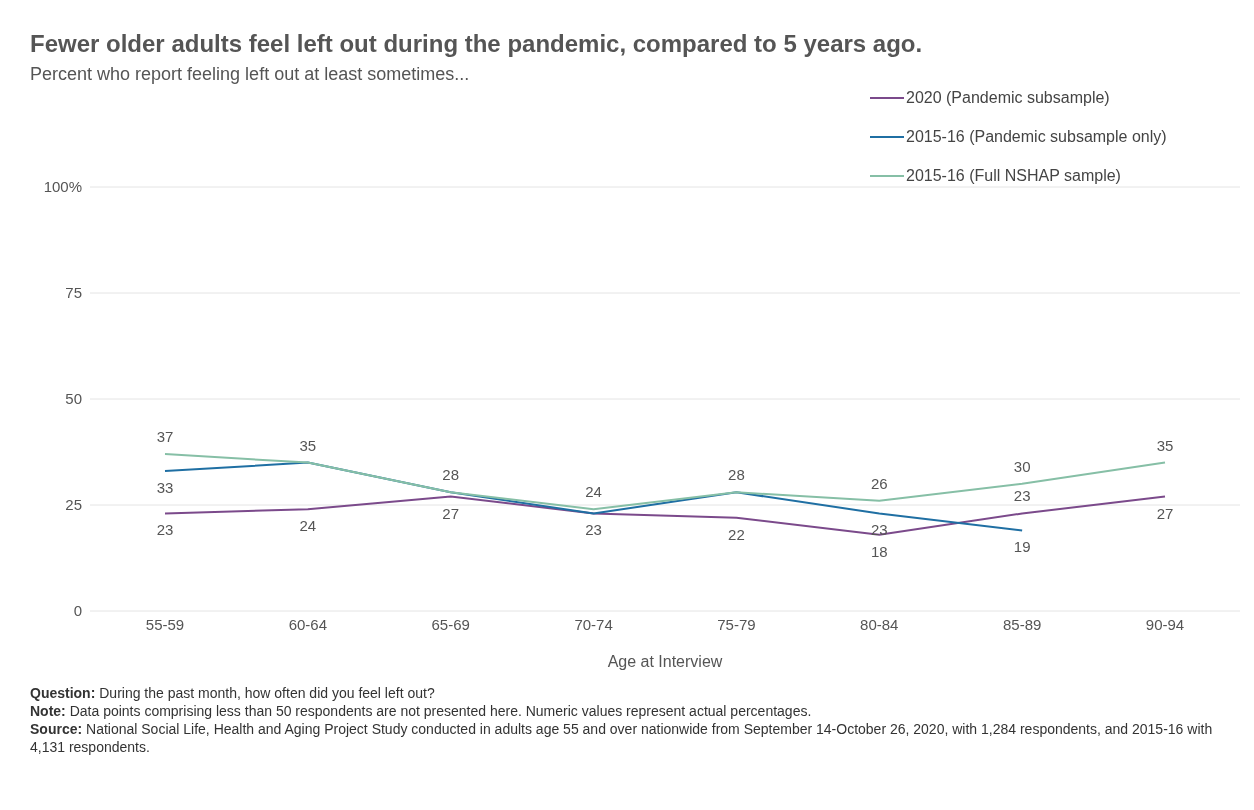 The width and height of the screenshot is (1254, 810). I want to click on legend-label: 2015-16 (Pandemic subsample only), so click(1036, 136).